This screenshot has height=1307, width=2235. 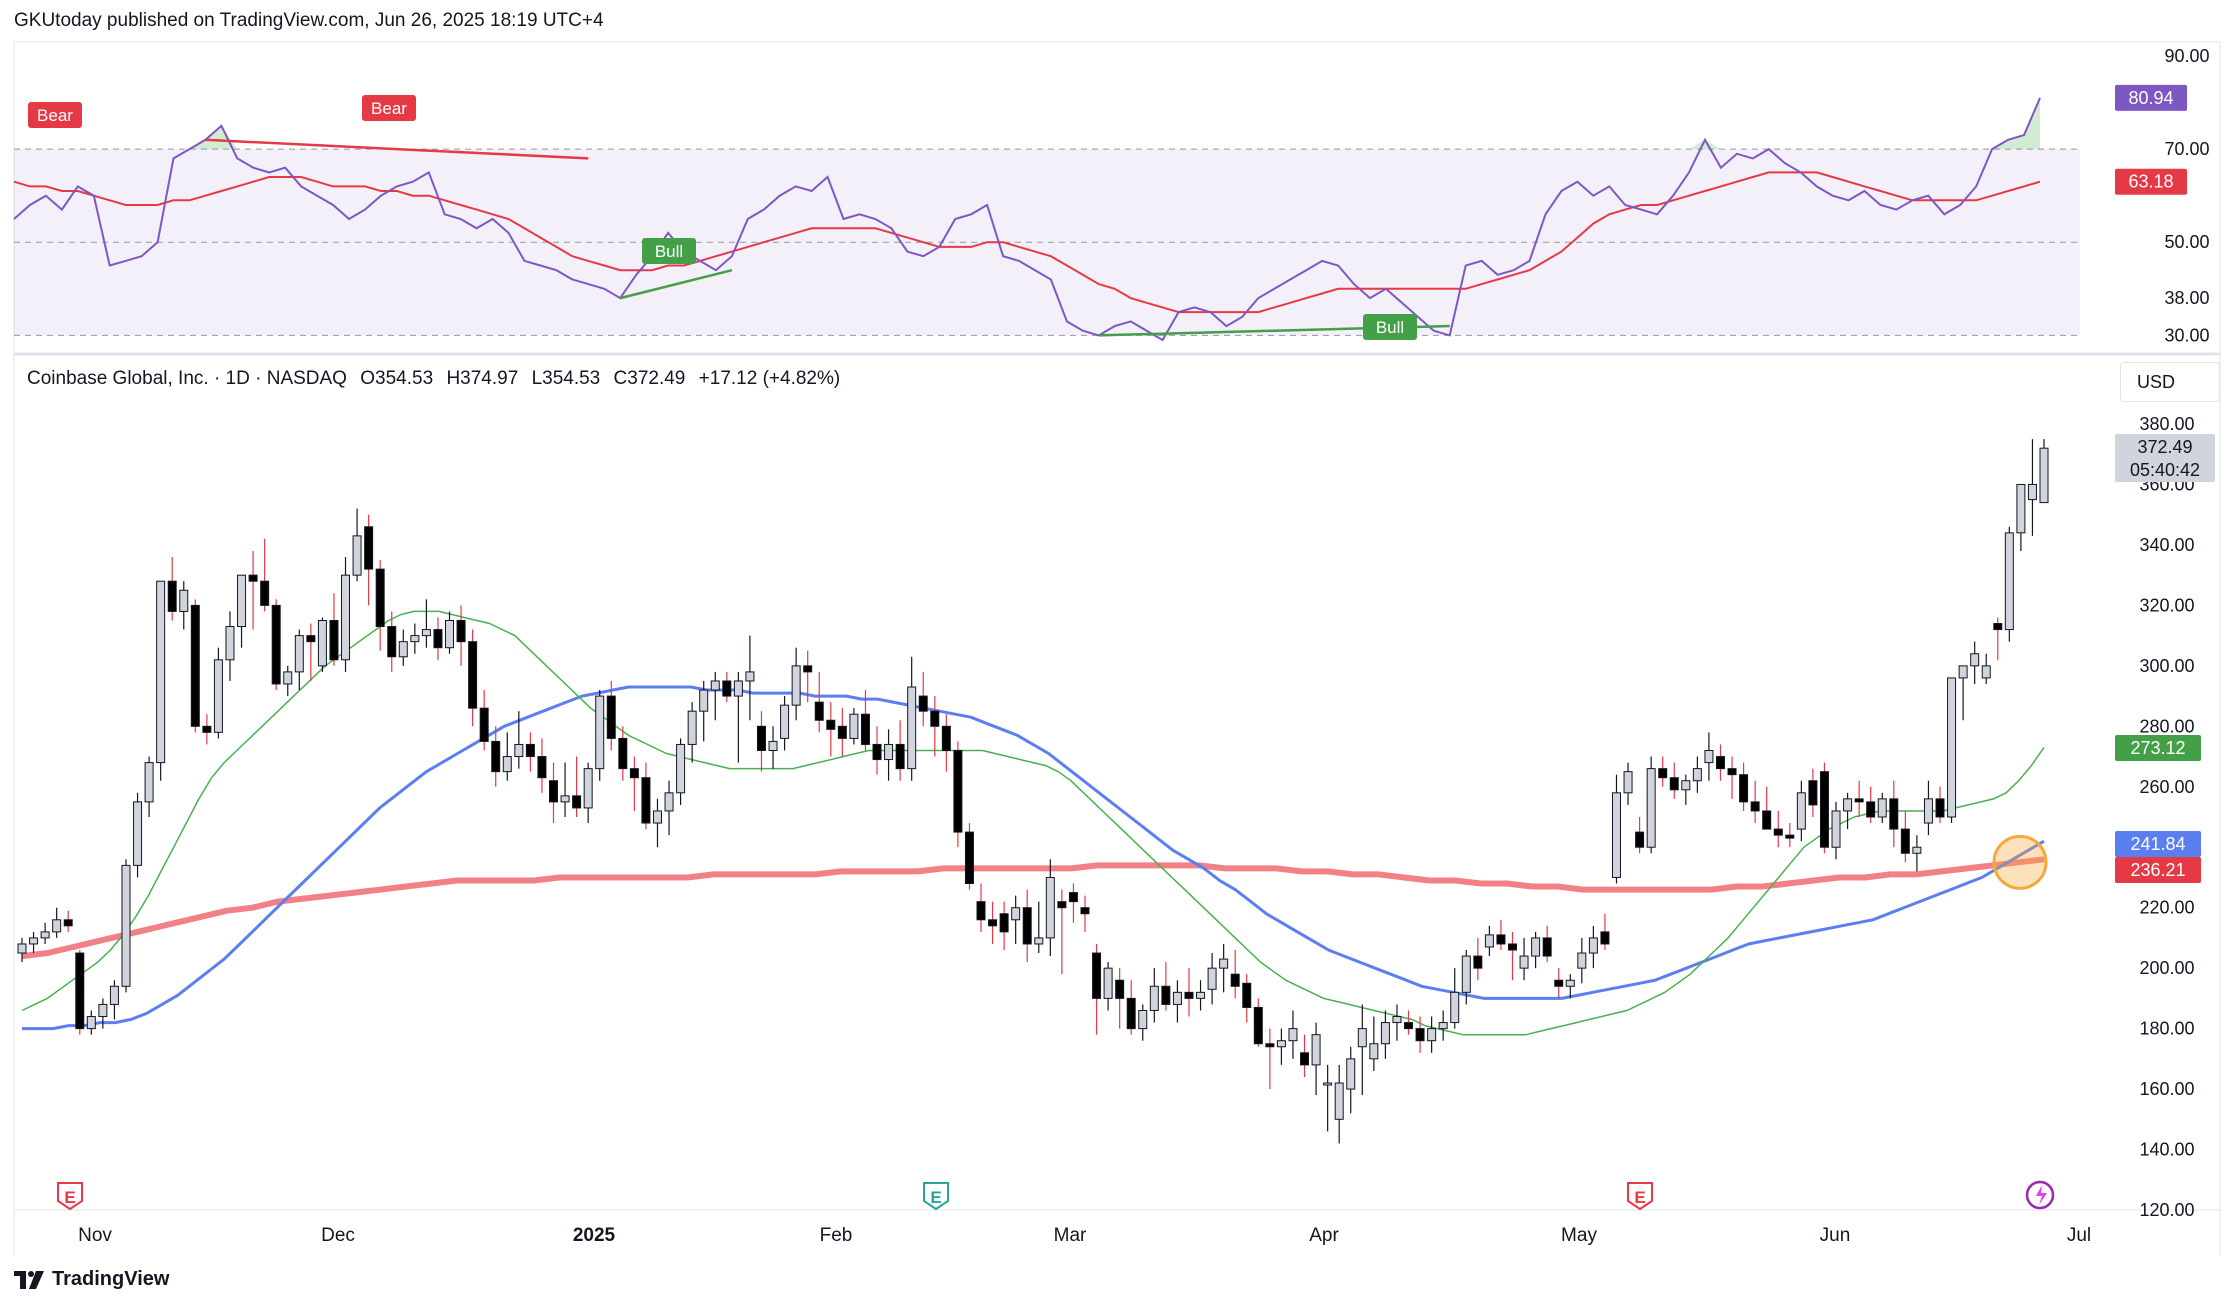 I want to click on time-tick-Mar: Mar, so click(x=1070, y=1235).